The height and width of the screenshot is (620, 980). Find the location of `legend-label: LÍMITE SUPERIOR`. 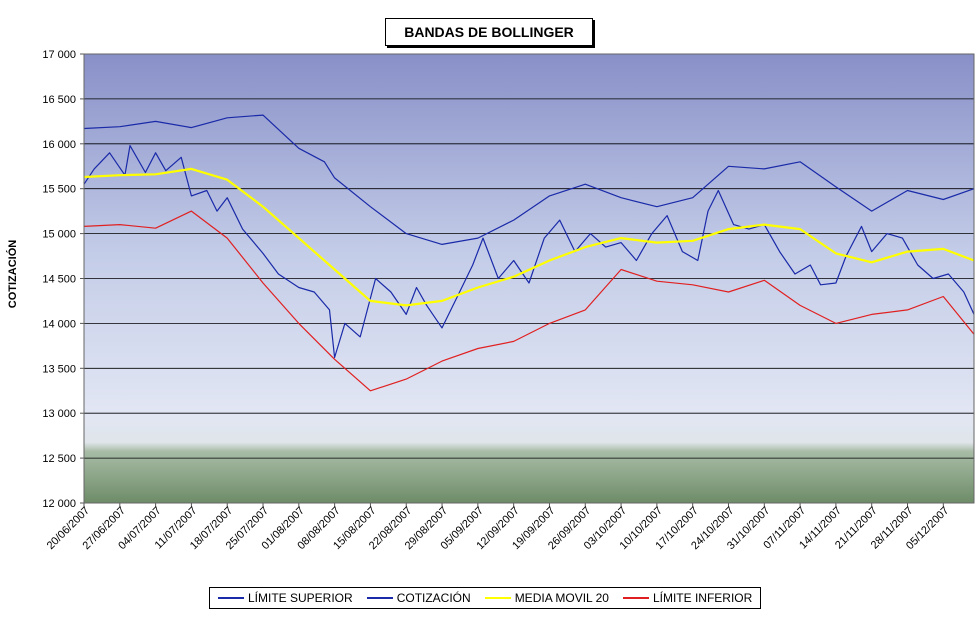

legend-label: LÍMITE SUPERIOR is located at coordinates (300, 598).